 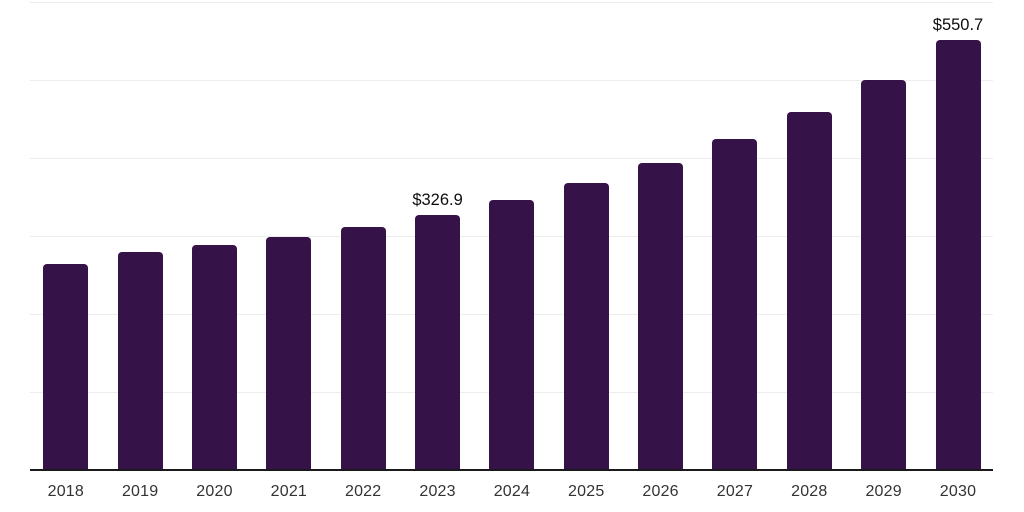 What do you see at coordinates (66, 367) in the screenshot?
I see `bar-2018` at bounding box center [66, 367].